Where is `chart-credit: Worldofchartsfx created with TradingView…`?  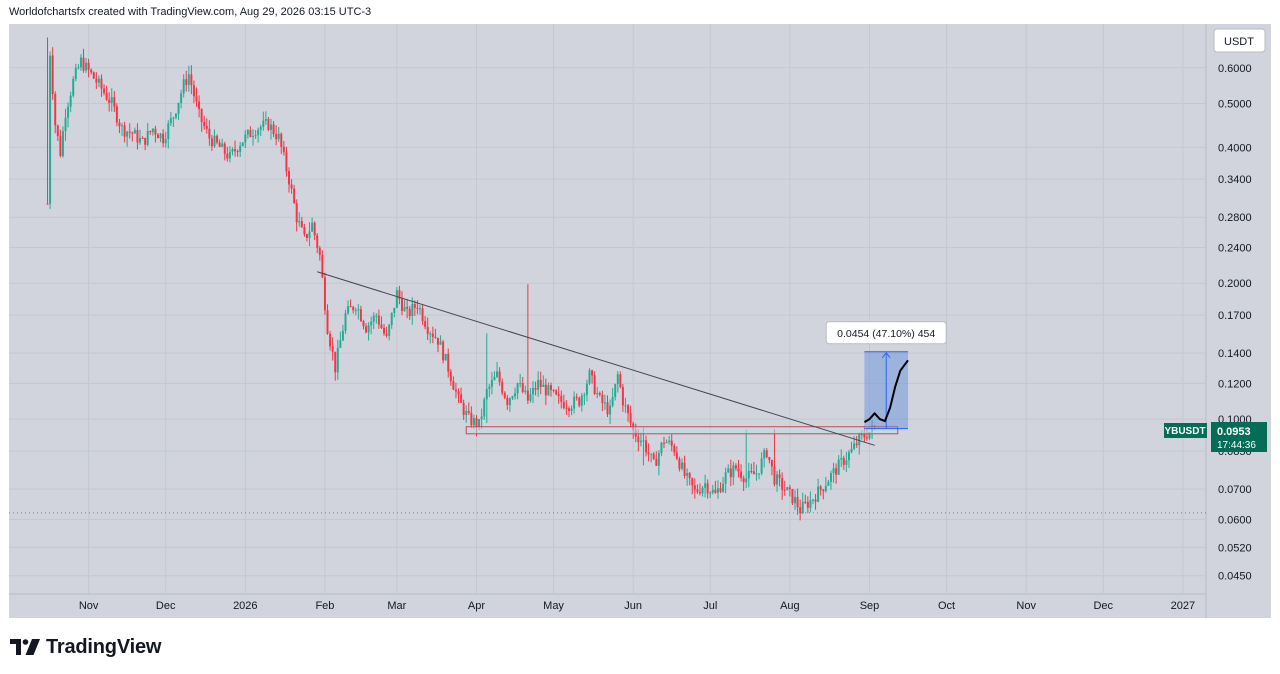
chart-credit: Worldofchartsfx created with TradingView… is located at coordinates (190, 12).